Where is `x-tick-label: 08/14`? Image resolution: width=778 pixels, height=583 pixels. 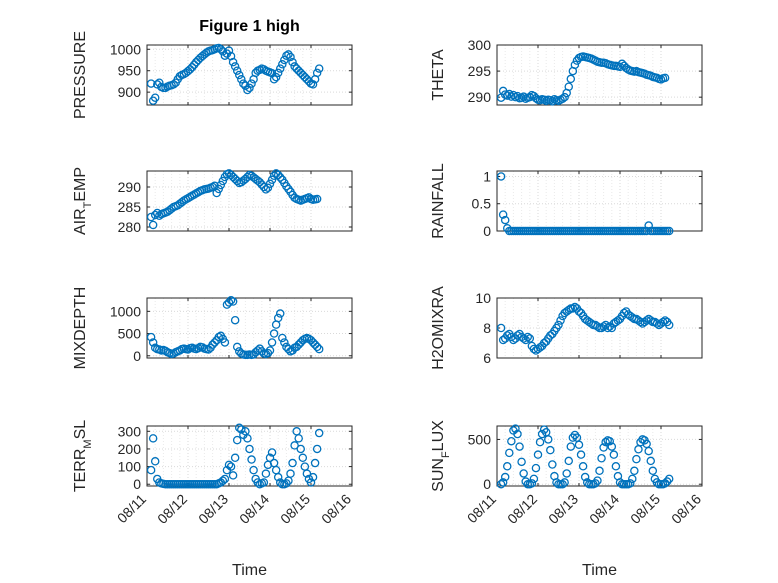
x-tick-label: 08/14 is located at coordinates (254, 509).